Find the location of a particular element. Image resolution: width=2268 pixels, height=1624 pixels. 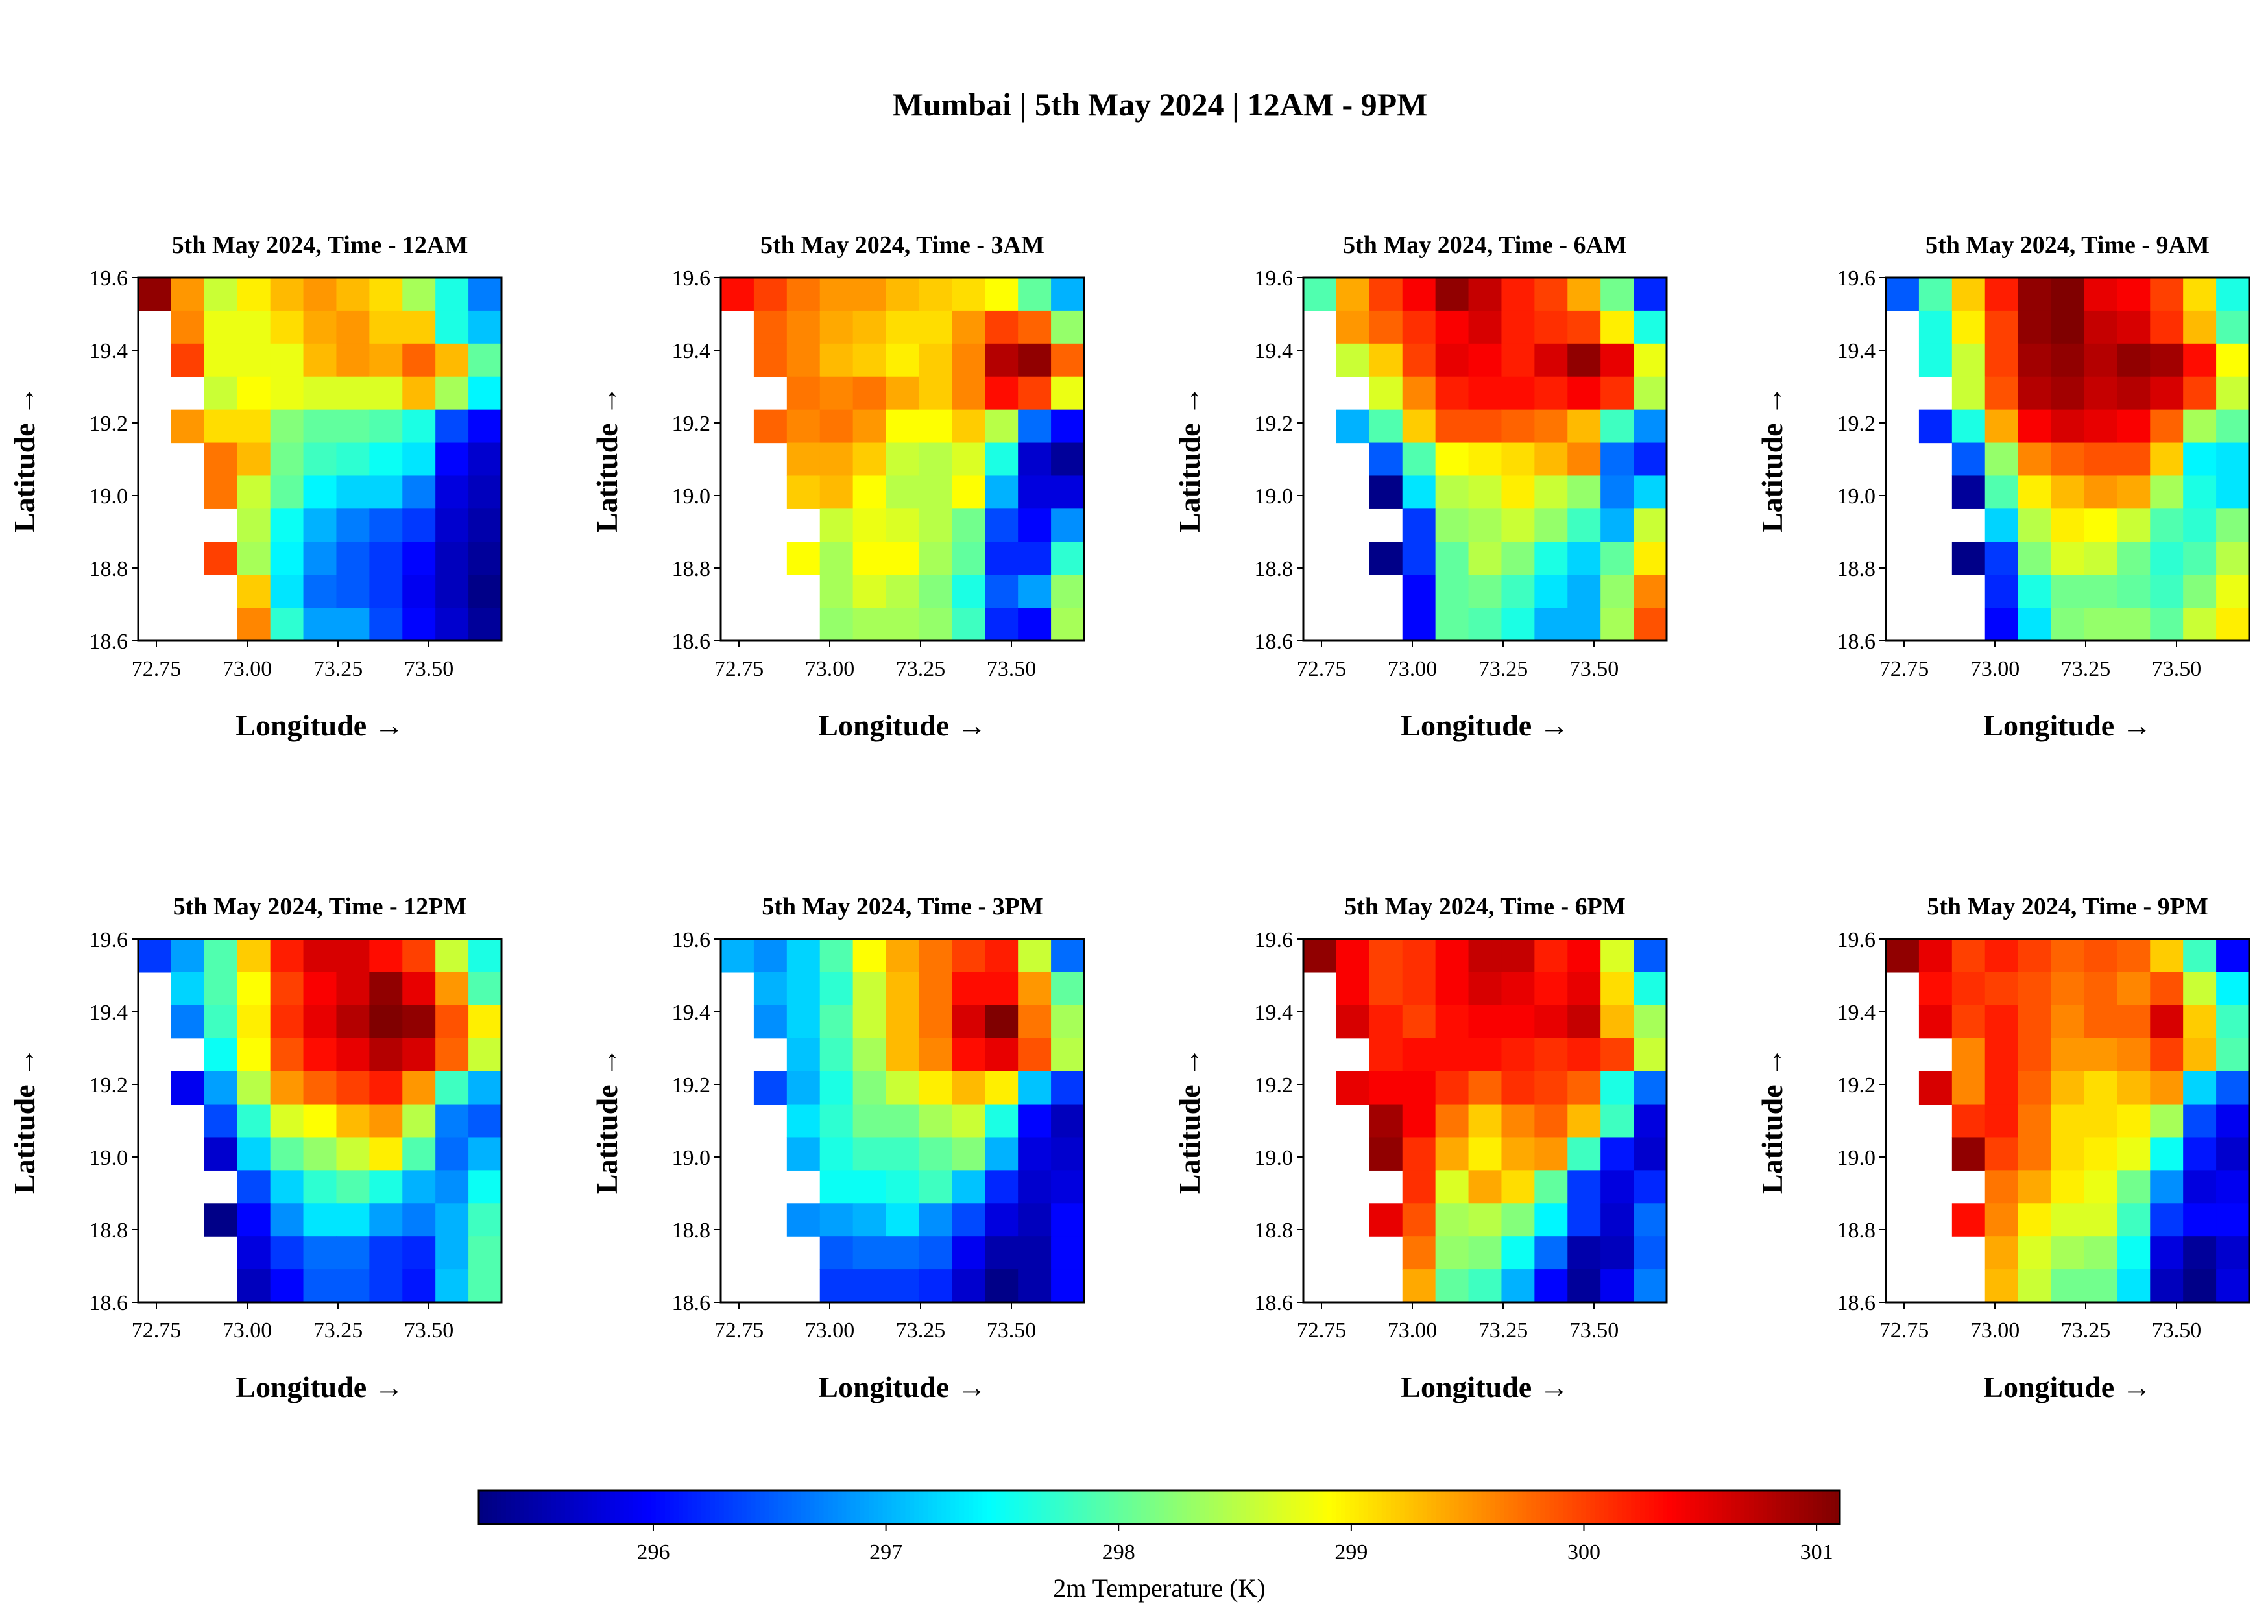

y-tick-label: 19.6 is located at coordinates (1274, 279).